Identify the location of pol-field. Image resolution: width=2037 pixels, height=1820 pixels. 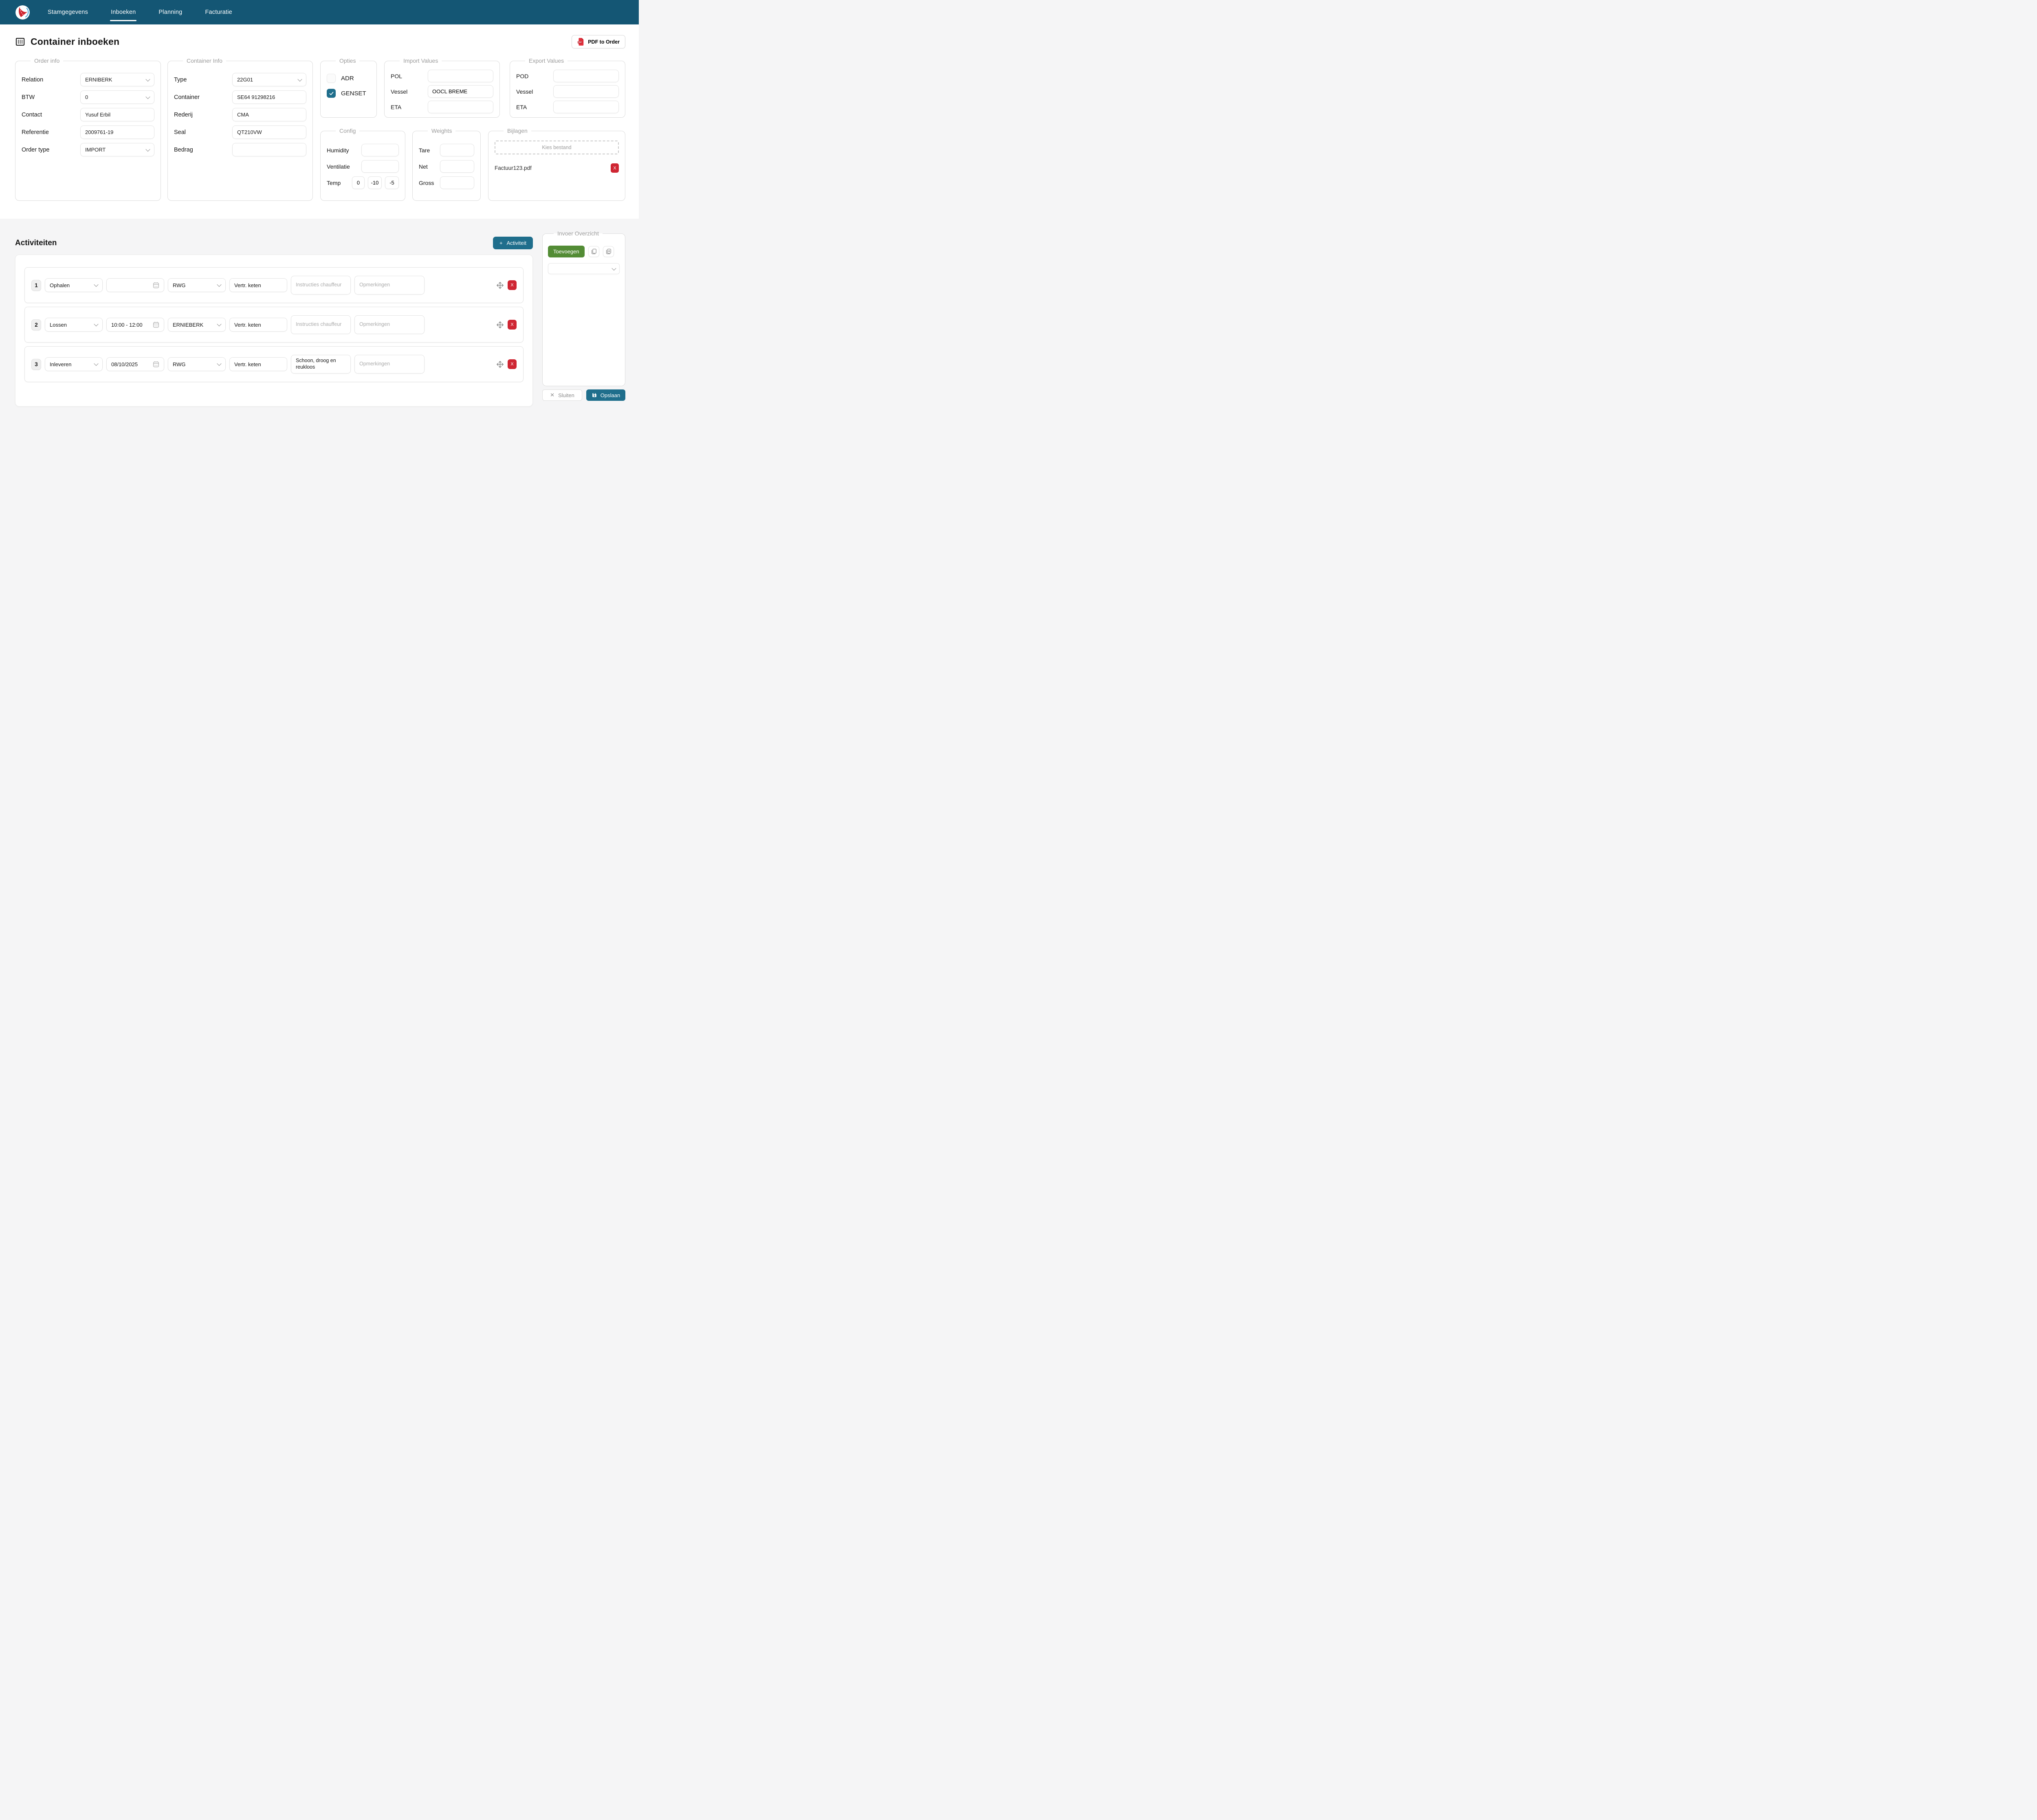
(461, 76).